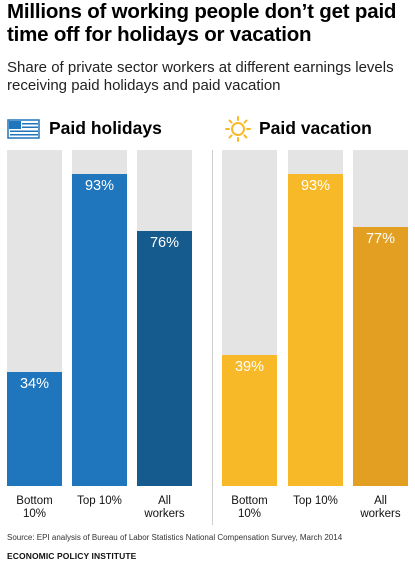  What do you see at coordinates (34, 318) in the screenshot?
I see `bar-track: 34%` at bounding box center [34, 318].